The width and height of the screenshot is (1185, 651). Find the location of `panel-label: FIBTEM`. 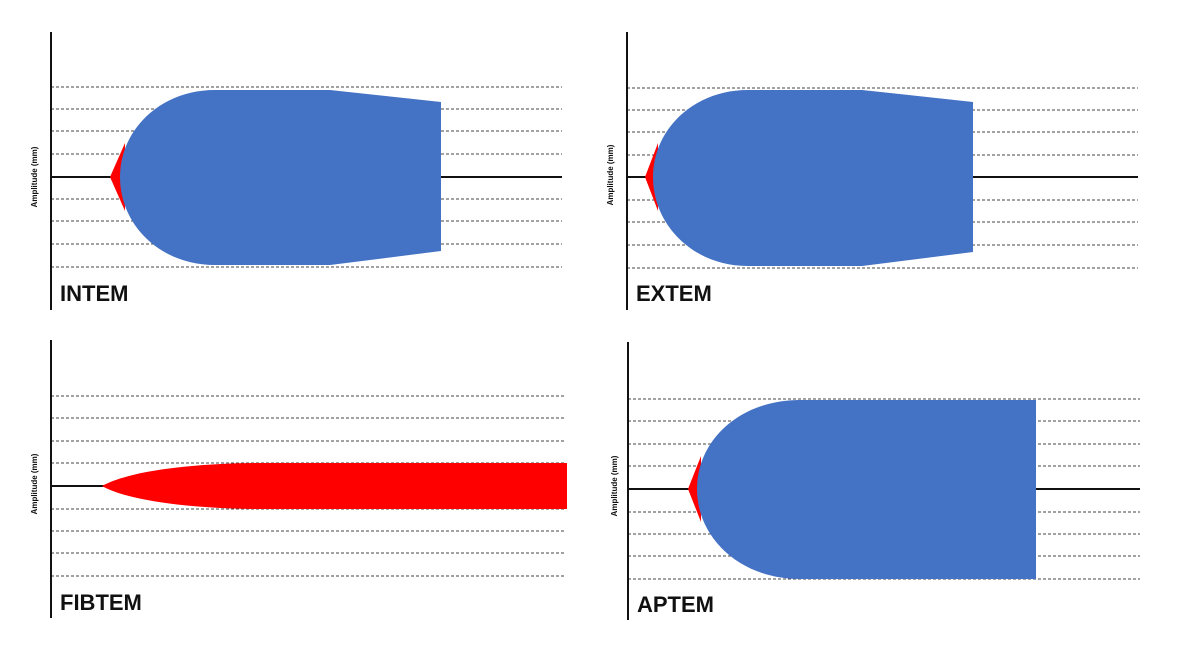

panel-label: FIBTEM is located at coordinates (101, 602).